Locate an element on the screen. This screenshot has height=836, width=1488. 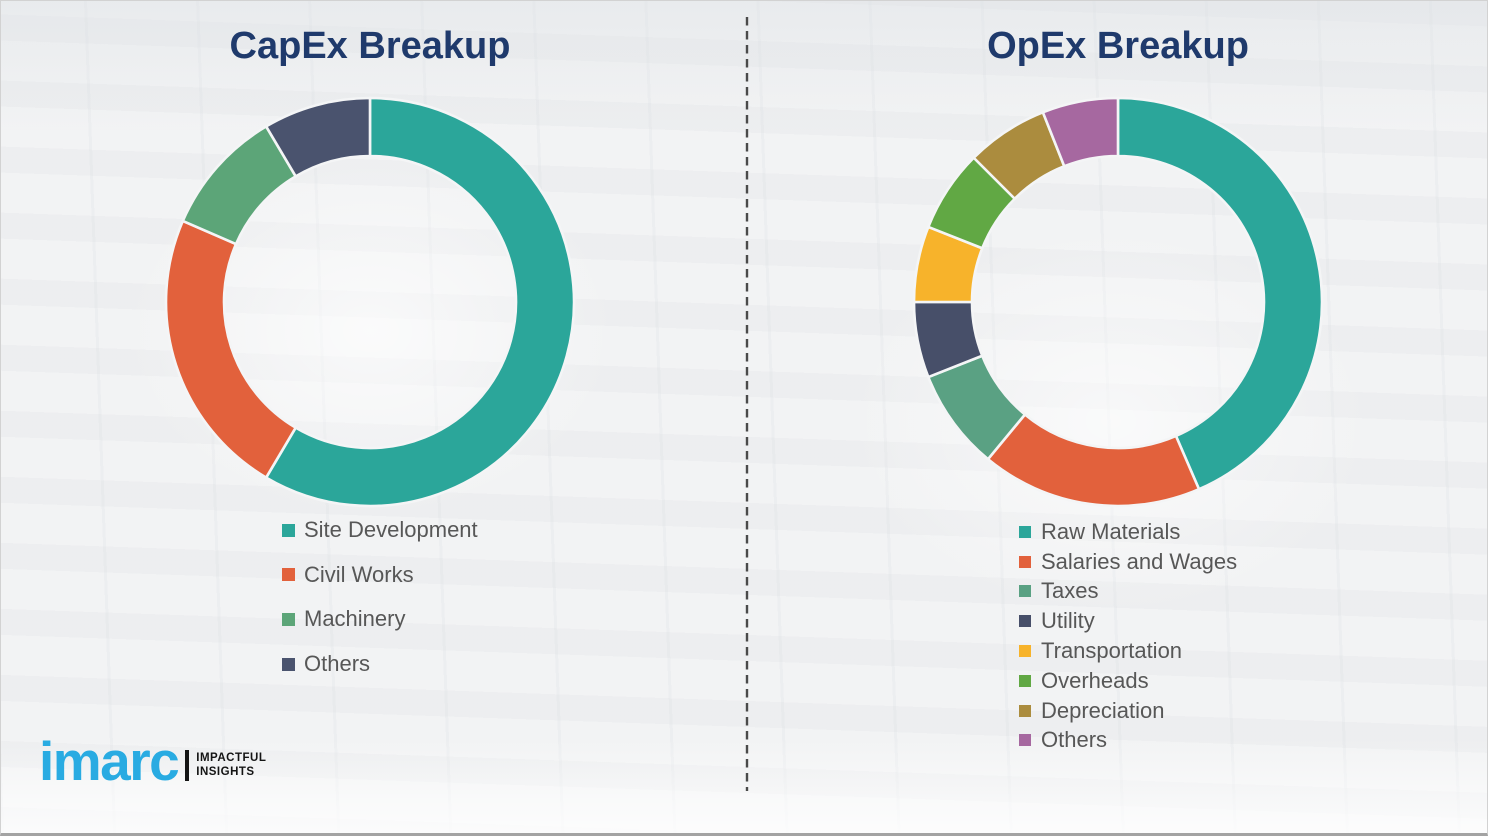
legend-label: Machinery is located at coordinates (355, 619).